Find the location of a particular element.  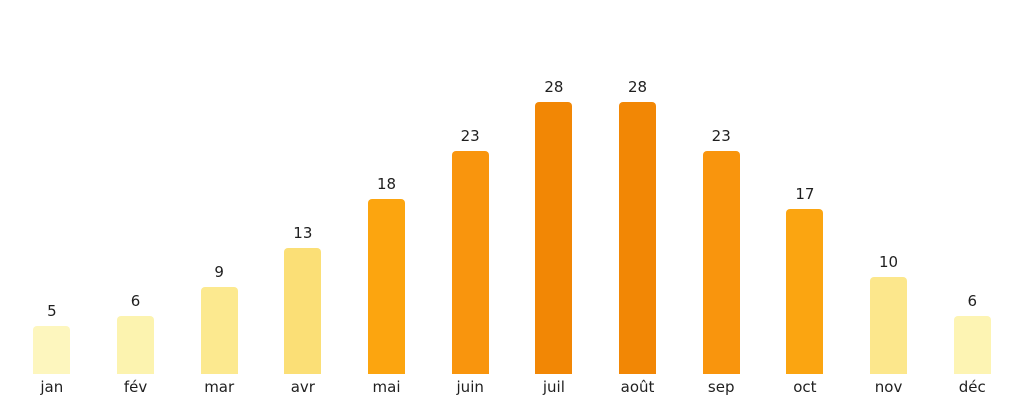

month-label: mai is located at coordinates (386, 387).